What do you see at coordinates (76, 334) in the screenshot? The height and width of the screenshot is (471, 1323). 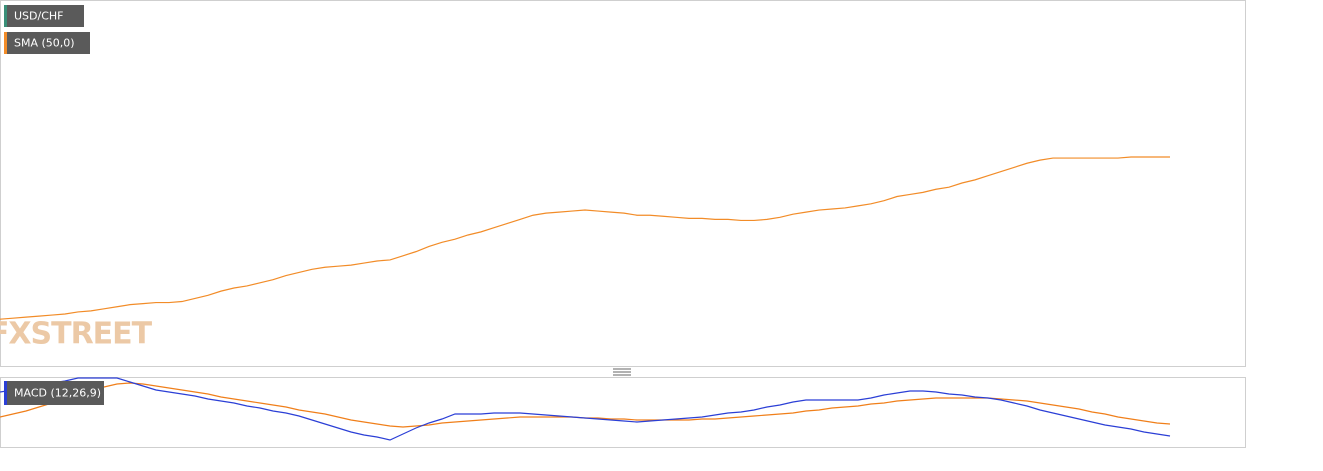 I see `watermark: FXSTREET` at bounding box center [76, 334].